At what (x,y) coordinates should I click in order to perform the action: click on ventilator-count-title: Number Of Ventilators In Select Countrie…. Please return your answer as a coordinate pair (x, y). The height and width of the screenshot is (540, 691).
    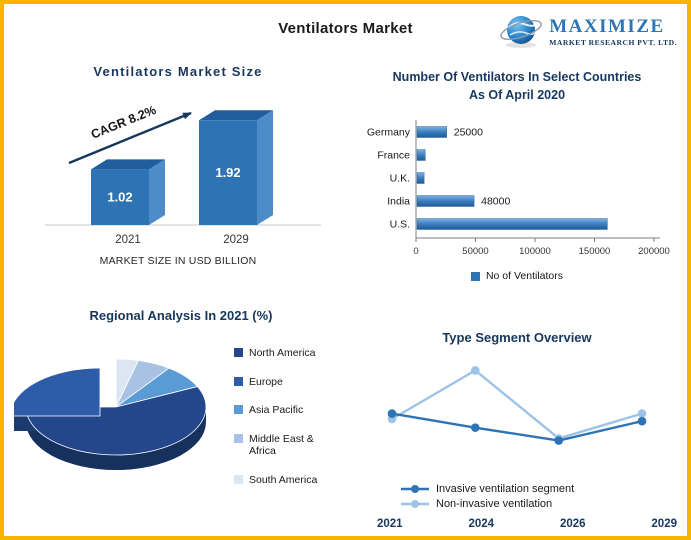
    Looking at the image, I should click on (517, 86).